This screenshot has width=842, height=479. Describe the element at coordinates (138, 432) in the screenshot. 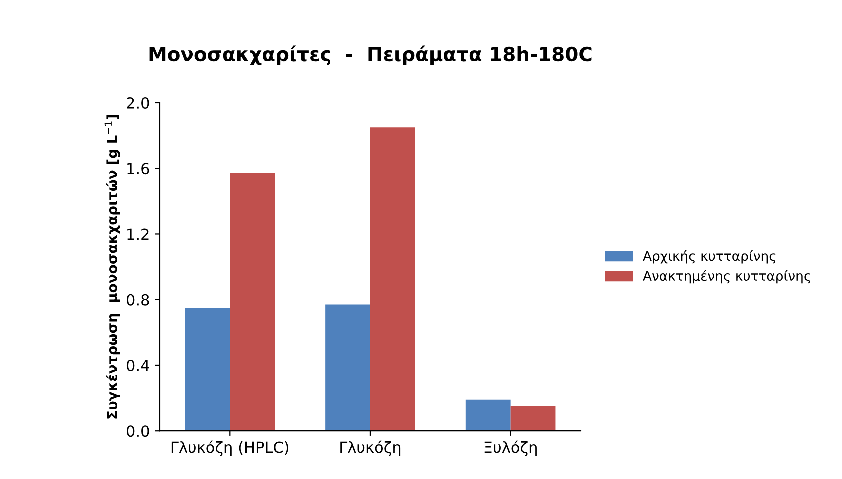

I see `y-tick-label: 0.0` at that location.